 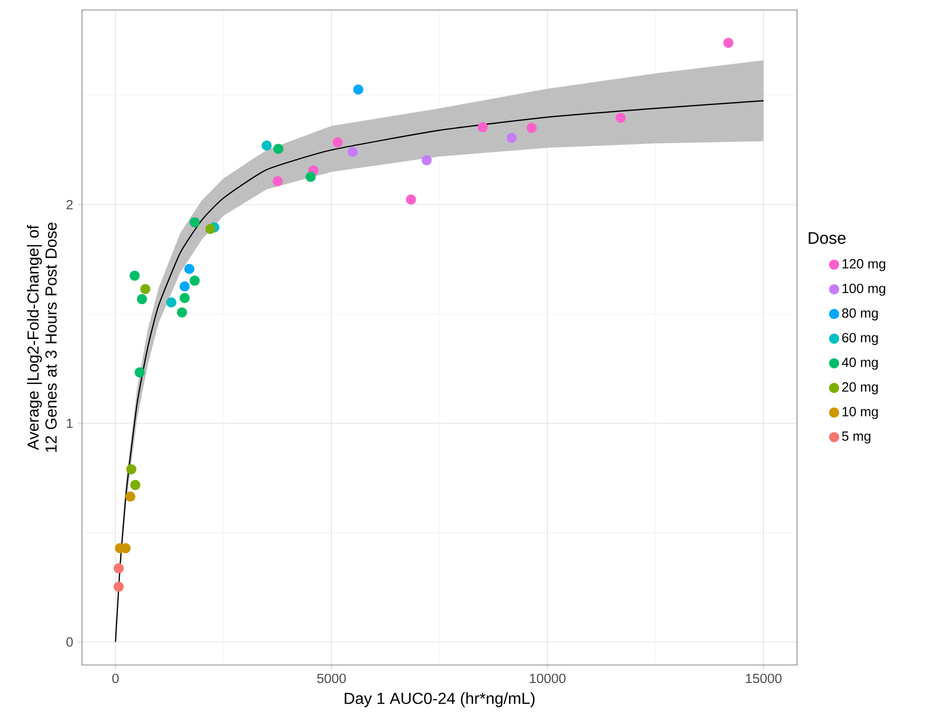 What do you see at coordinates (856, 438) in the screenshot?
I see `legend-label: 5 mg` at bounding box center [856, 438].